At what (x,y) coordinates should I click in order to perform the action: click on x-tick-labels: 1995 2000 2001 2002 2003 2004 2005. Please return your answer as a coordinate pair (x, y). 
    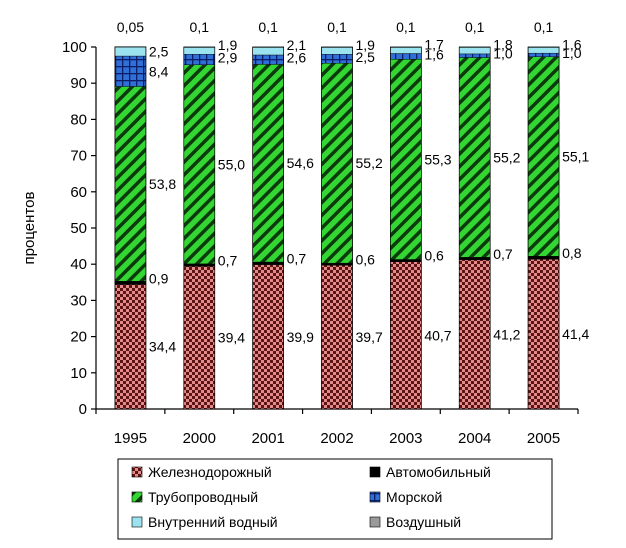
    Looking at the image, I should click on (337, 438).